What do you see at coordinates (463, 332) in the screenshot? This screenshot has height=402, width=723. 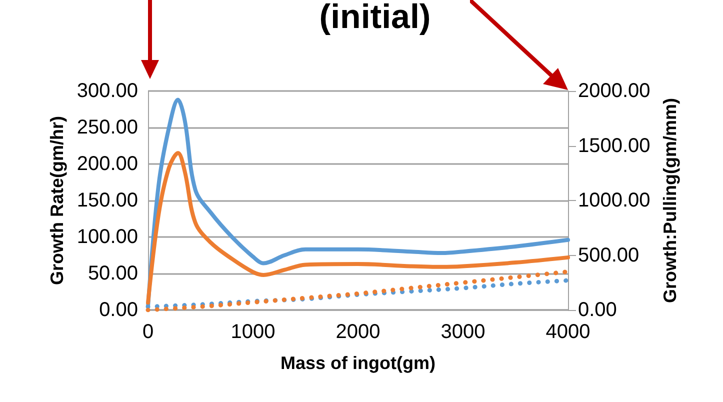 I see `x-tick-label: 3000` at bounding box center [463, 332].